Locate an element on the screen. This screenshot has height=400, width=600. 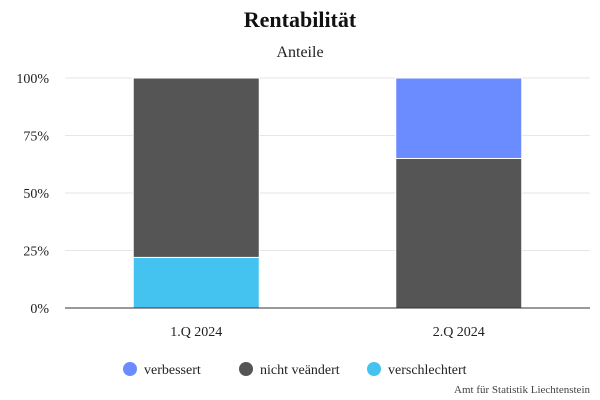
credit-text: Amt für Statistik Liechtenstein is located at coordinates (522, 390).